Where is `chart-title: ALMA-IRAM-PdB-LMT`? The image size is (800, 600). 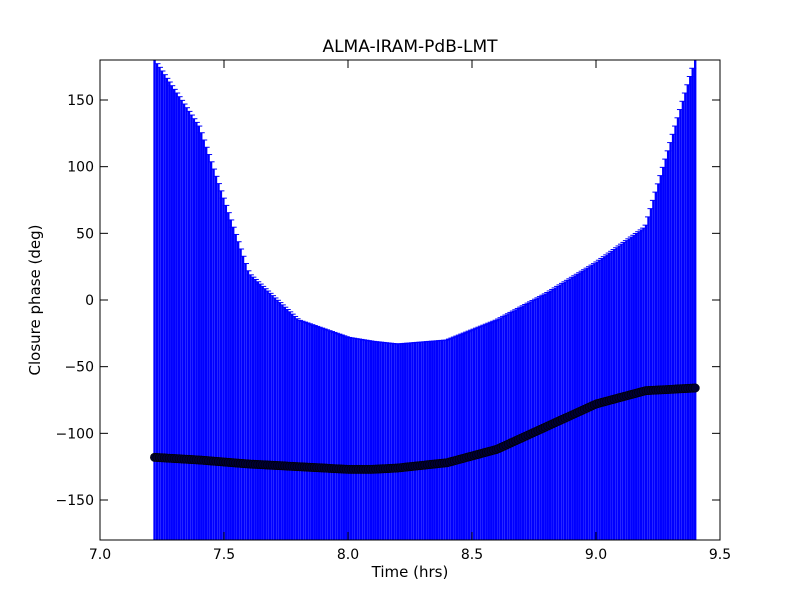
chart-title: ALMA-IRAM-PdB-LMT is located at coordinates (410, 47).